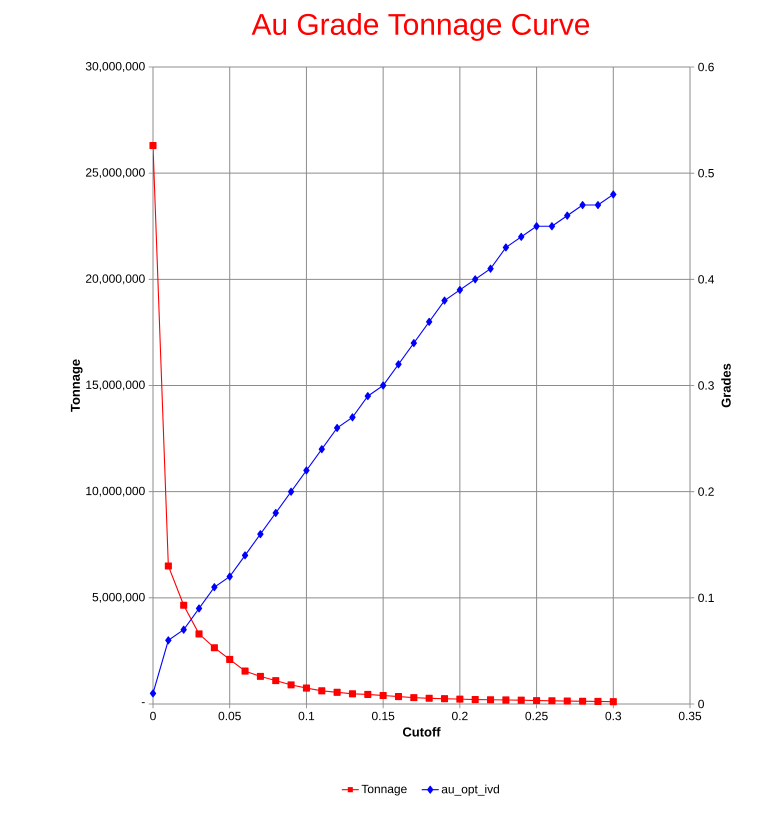  I want to click on x-tick-label: 0.2, so click(460, 716).